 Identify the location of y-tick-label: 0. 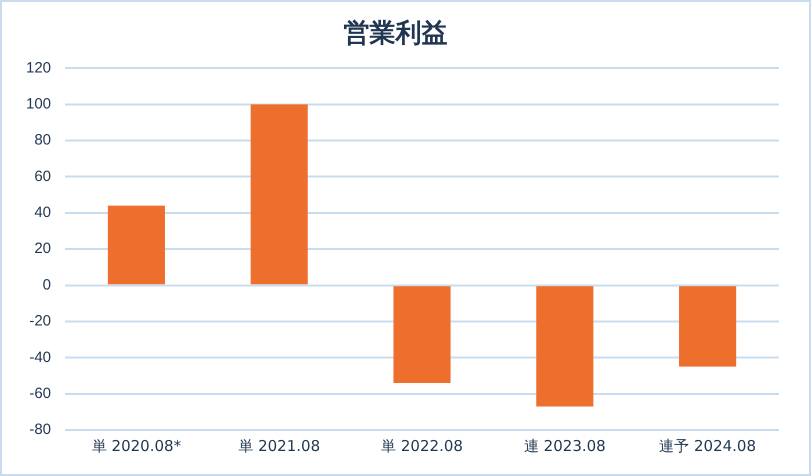
(47, 285).